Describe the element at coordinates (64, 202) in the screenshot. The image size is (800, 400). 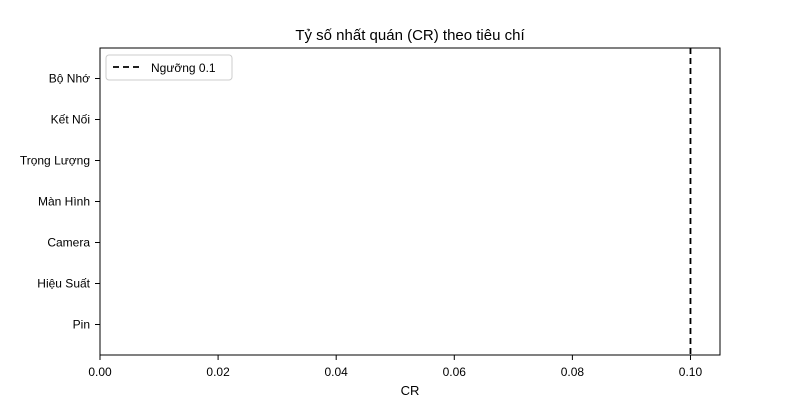
I see `y-tick-label: Màn Hình` at that location.